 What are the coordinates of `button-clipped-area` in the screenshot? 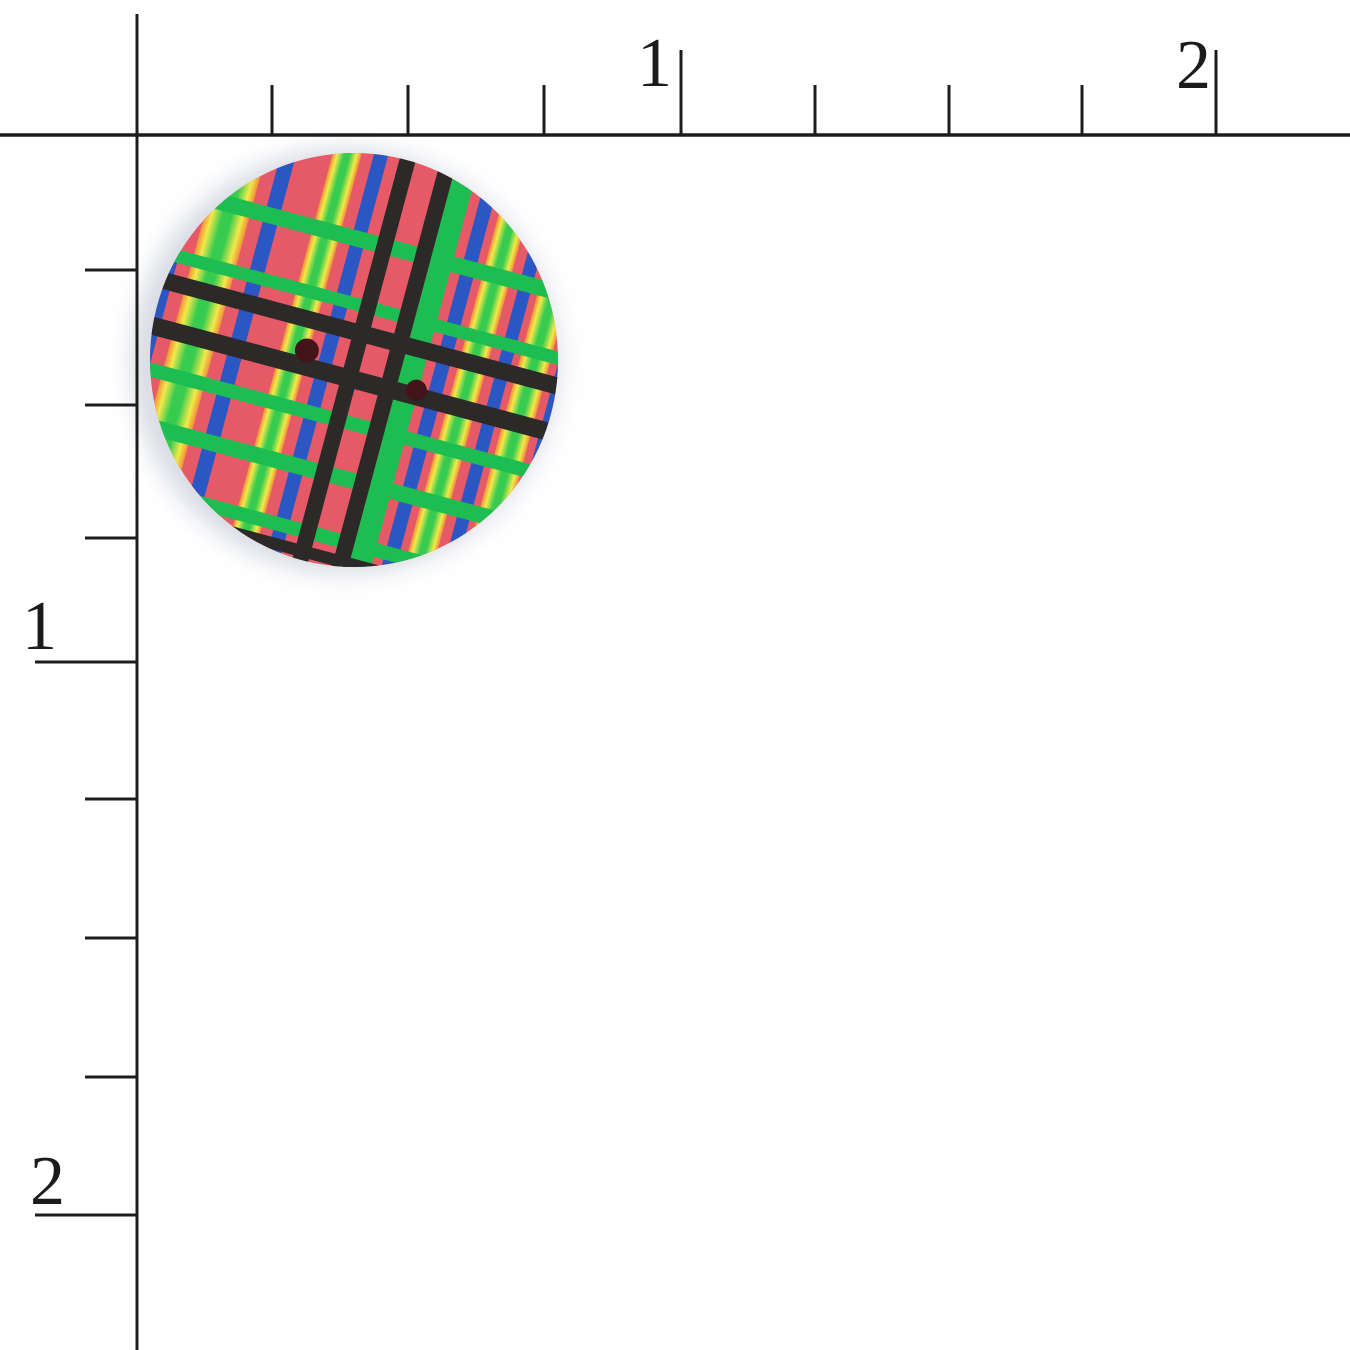 It's located at (354, 360).